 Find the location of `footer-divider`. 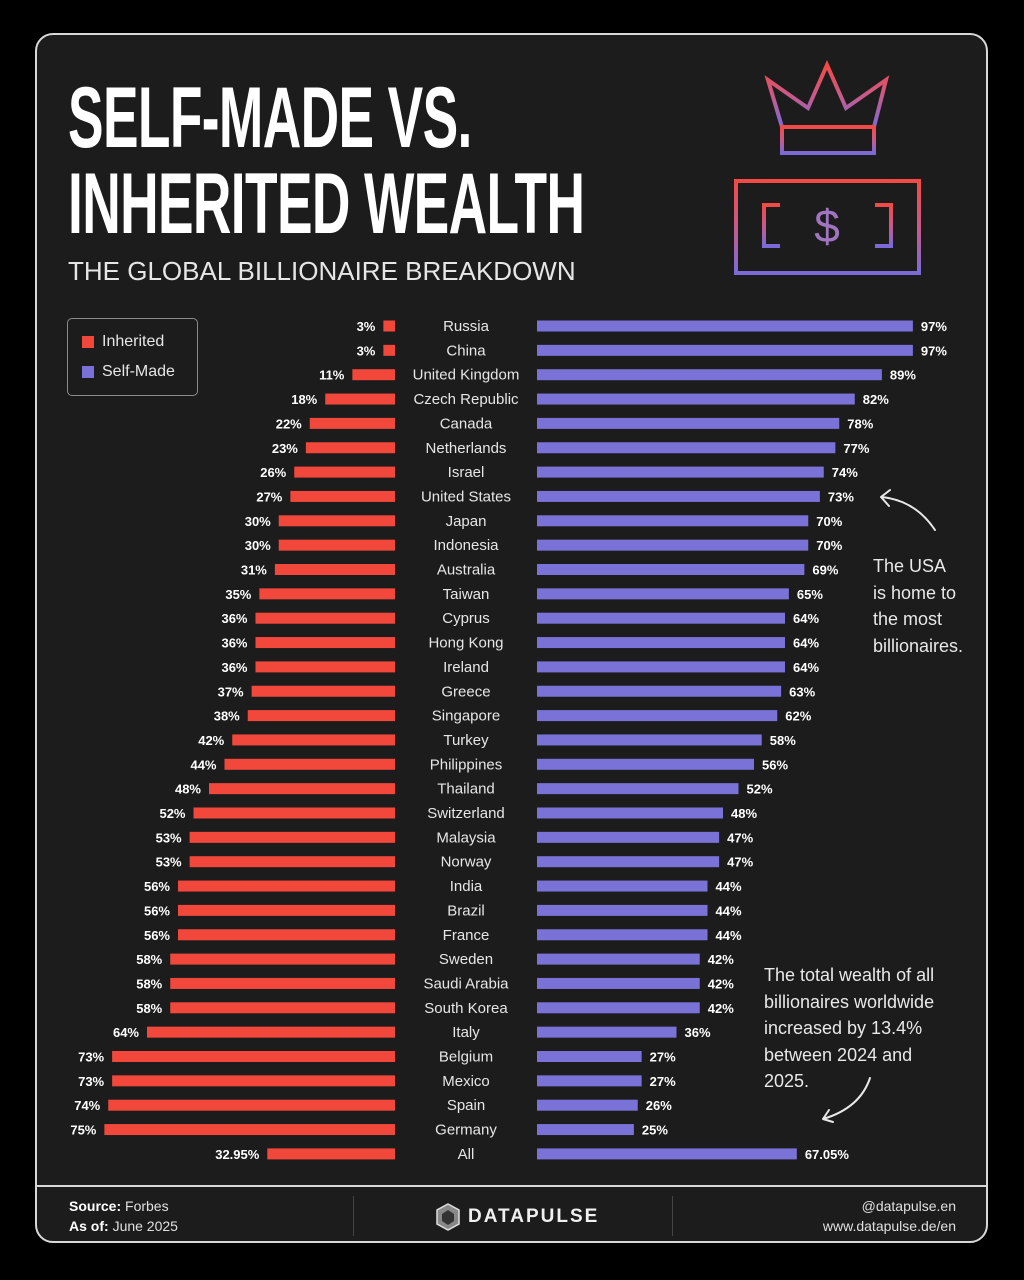

footer-divider is located at coordinates (511, 1186).